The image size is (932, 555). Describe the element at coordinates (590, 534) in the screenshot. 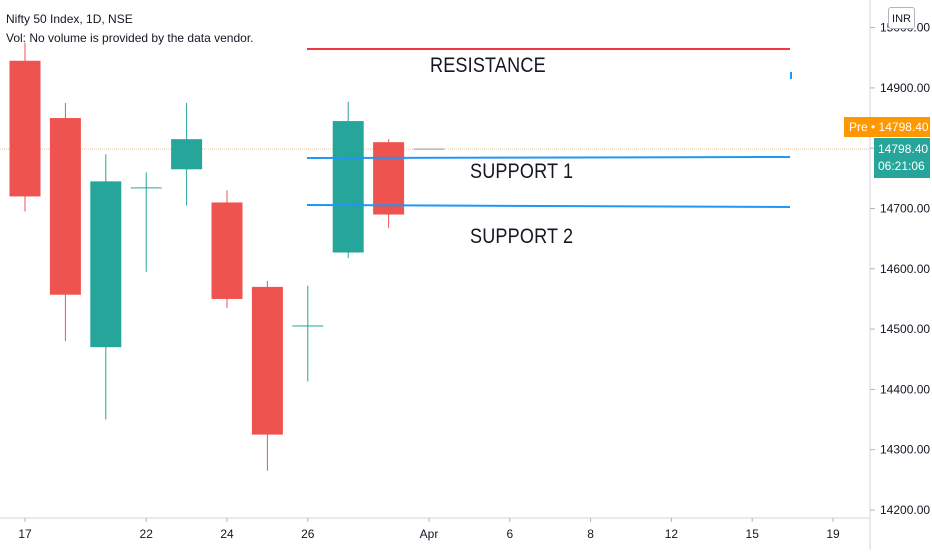

I see `x-tick-label: 8` at that location.